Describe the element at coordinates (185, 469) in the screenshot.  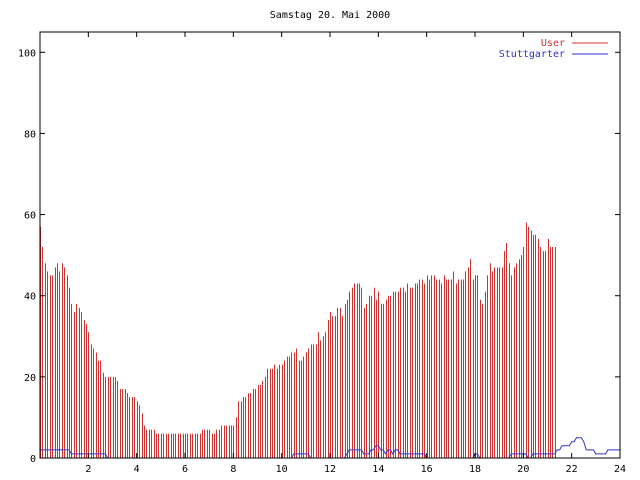
I see `x-tick-label: 6` at that location.